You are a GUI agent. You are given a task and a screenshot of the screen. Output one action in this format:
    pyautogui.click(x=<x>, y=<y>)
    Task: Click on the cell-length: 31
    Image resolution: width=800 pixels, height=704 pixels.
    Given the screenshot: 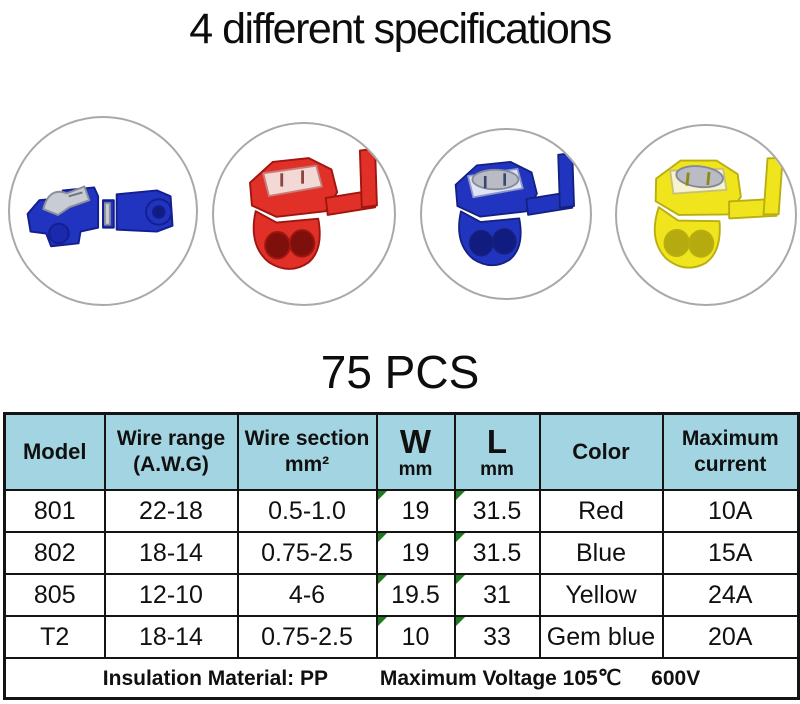 What is the action you would take?
    pyautogui.click(x=497, y=595)
    